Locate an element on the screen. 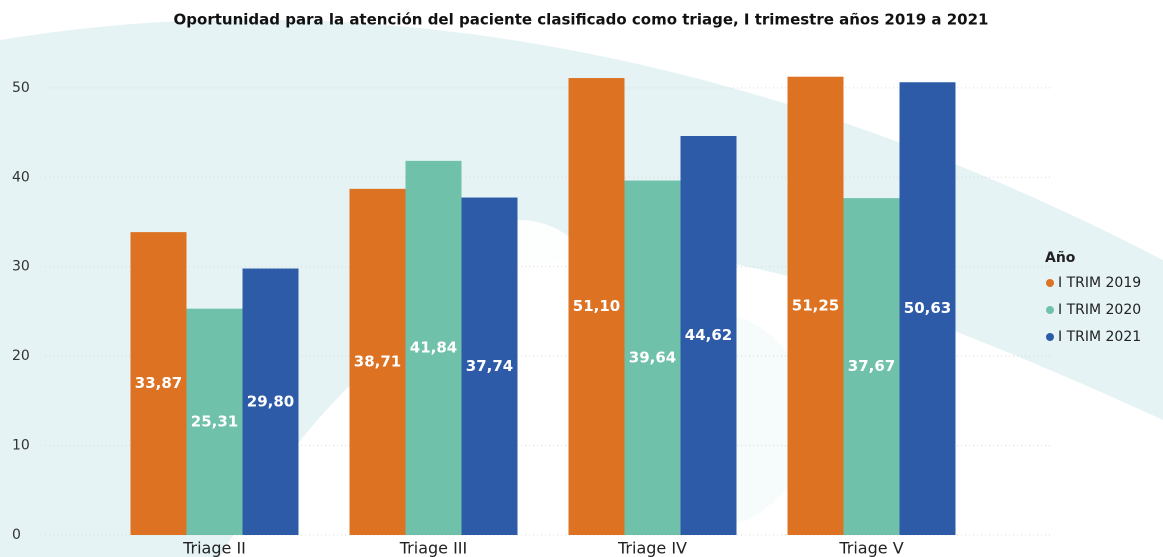 This screenshot has height=557, width=1163. y-tick-label: 40 is located at coordinates (21, 177).